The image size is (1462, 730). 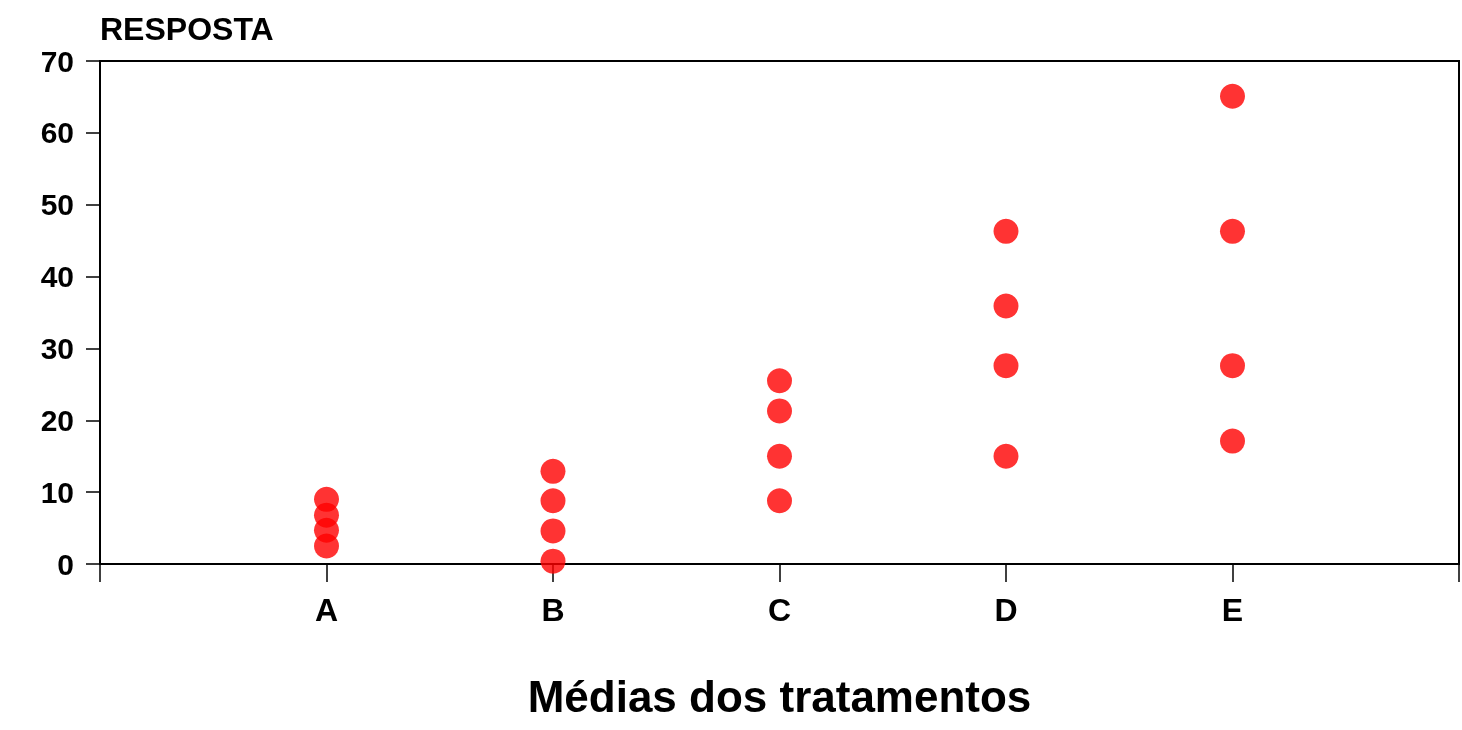 What do you see at coordinates (57, 420) in the screenshot?
I see `y-tick-label: 20` at bounding box center [57, 420].